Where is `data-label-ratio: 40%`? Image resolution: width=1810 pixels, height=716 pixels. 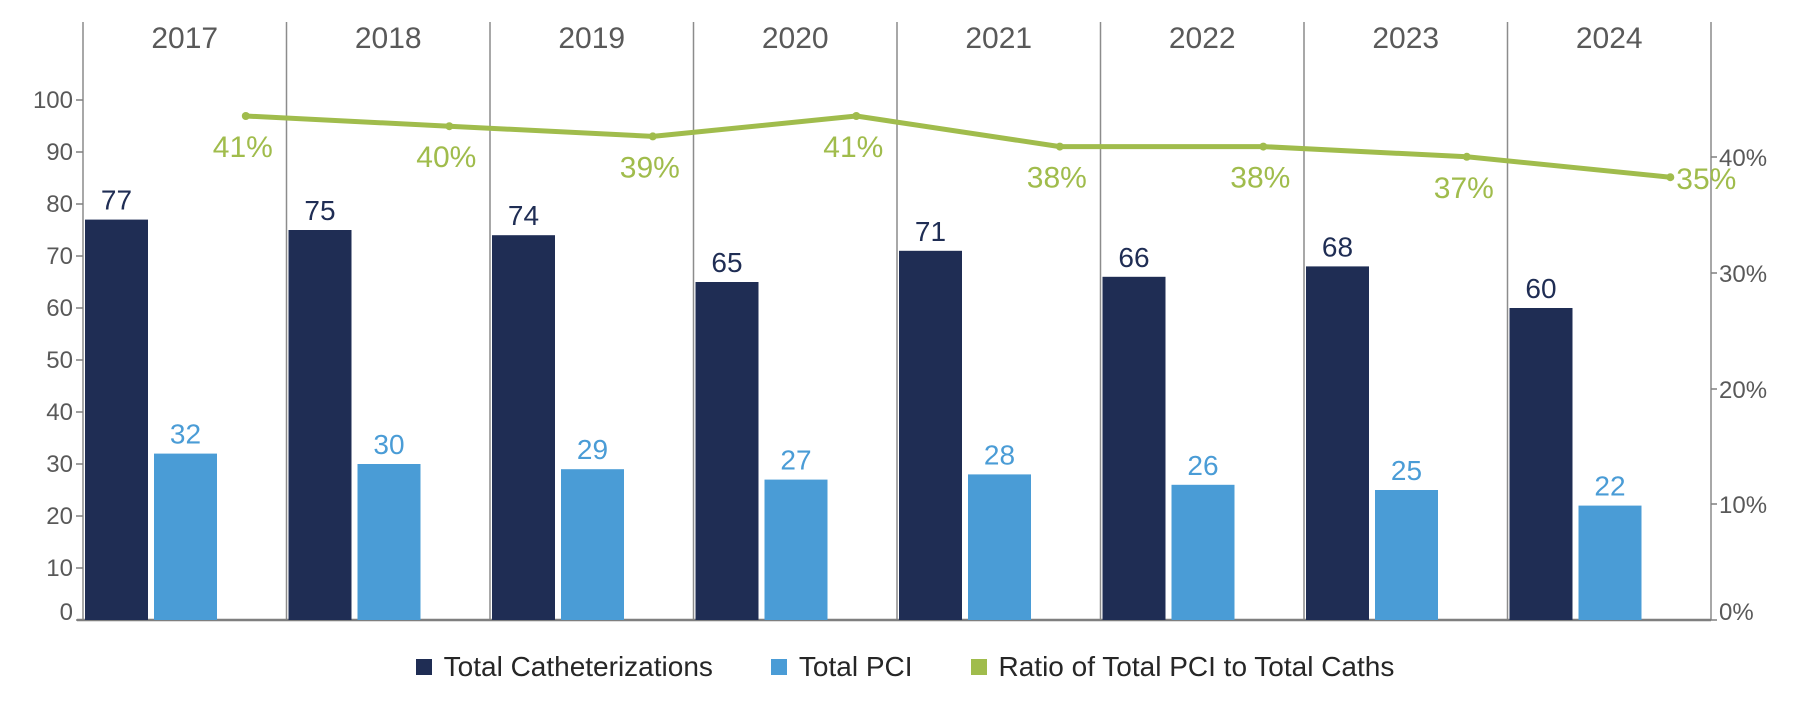
data-label-ratio: 40% is located at coordinates (446, 157).